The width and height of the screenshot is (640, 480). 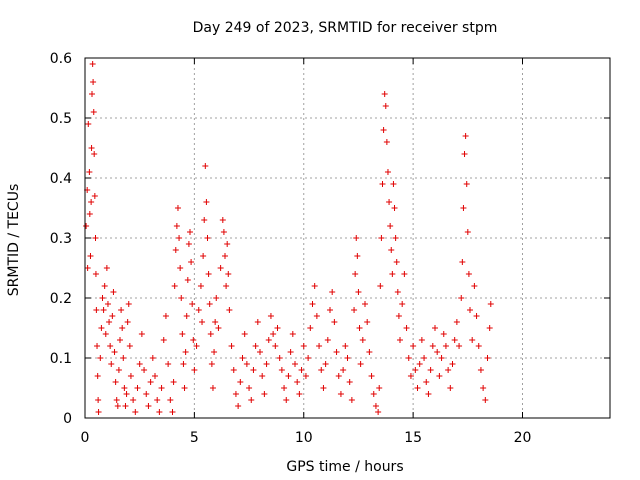 What do you see at coordinates (61, 179) in the screenshot?
I see `y-tick-label: 0.4` at bounding box center [61, 179].